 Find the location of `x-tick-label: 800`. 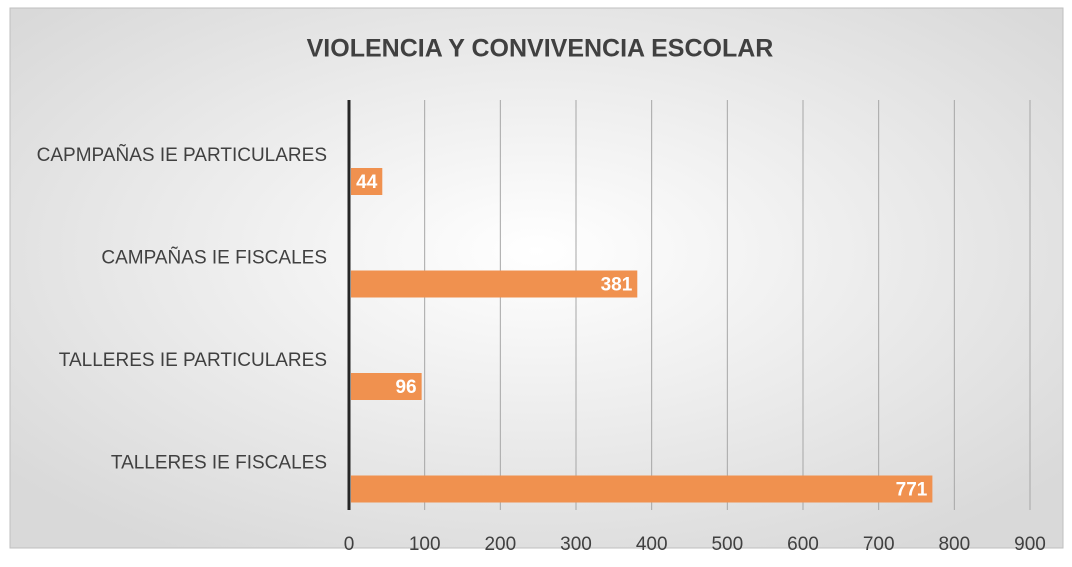

x-tick-label: 800 is located at coordinates (954, 544).